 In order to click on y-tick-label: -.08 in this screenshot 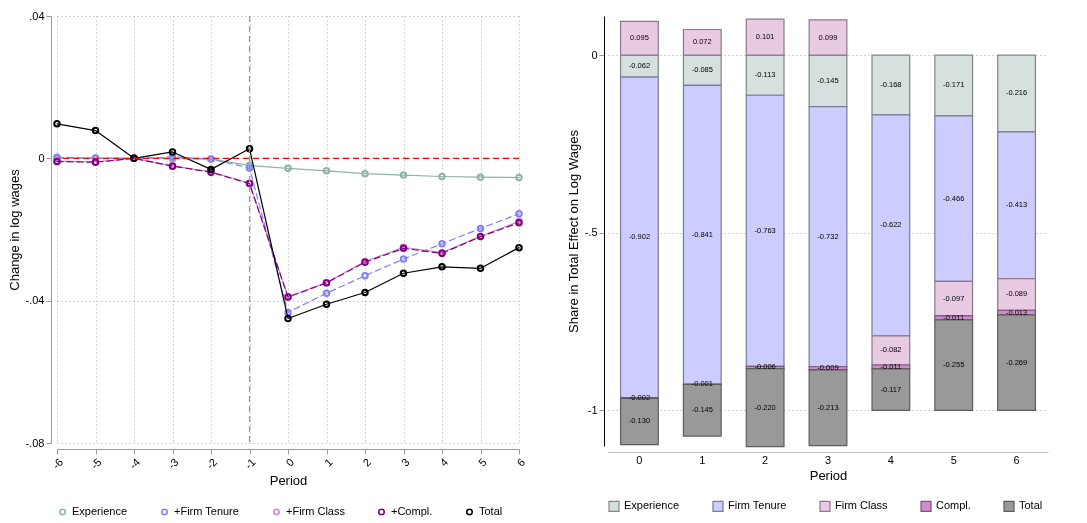, I will do `click(35, 442)`.